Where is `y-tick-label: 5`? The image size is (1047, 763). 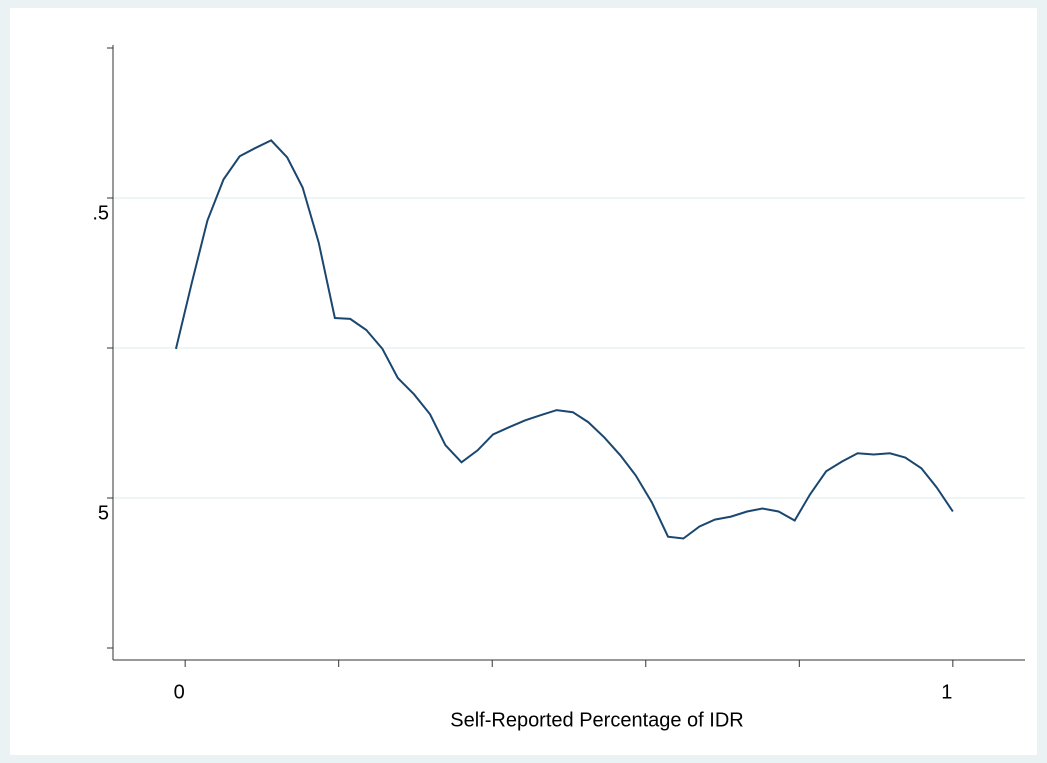
y-tick-label: 5 is located at coordinates (103, 513).